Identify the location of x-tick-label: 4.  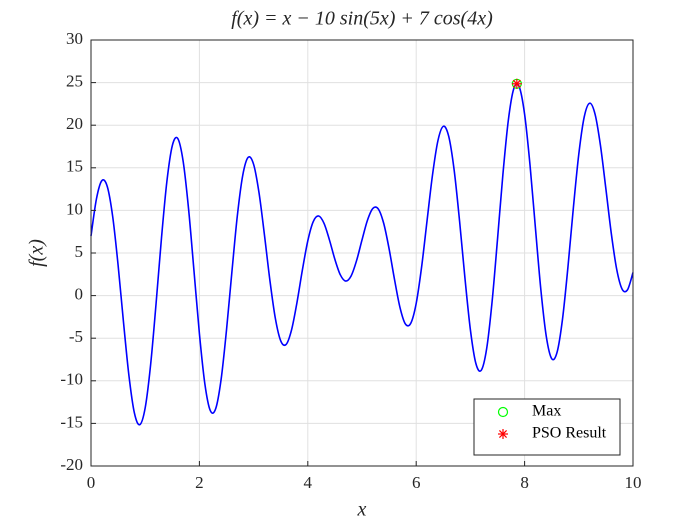
(308, 482).